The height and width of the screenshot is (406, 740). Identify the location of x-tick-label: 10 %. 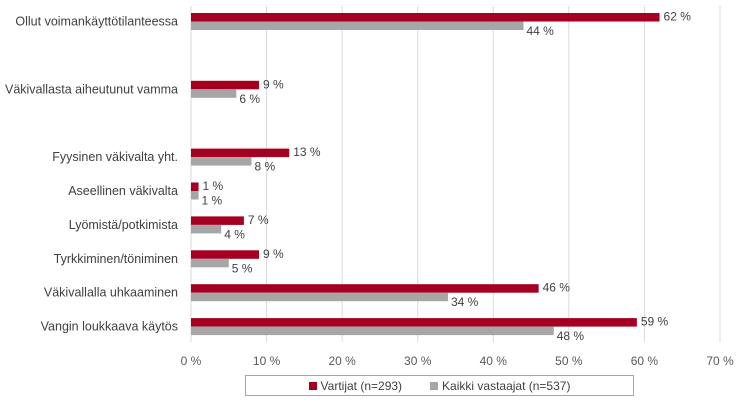
(267, 361).